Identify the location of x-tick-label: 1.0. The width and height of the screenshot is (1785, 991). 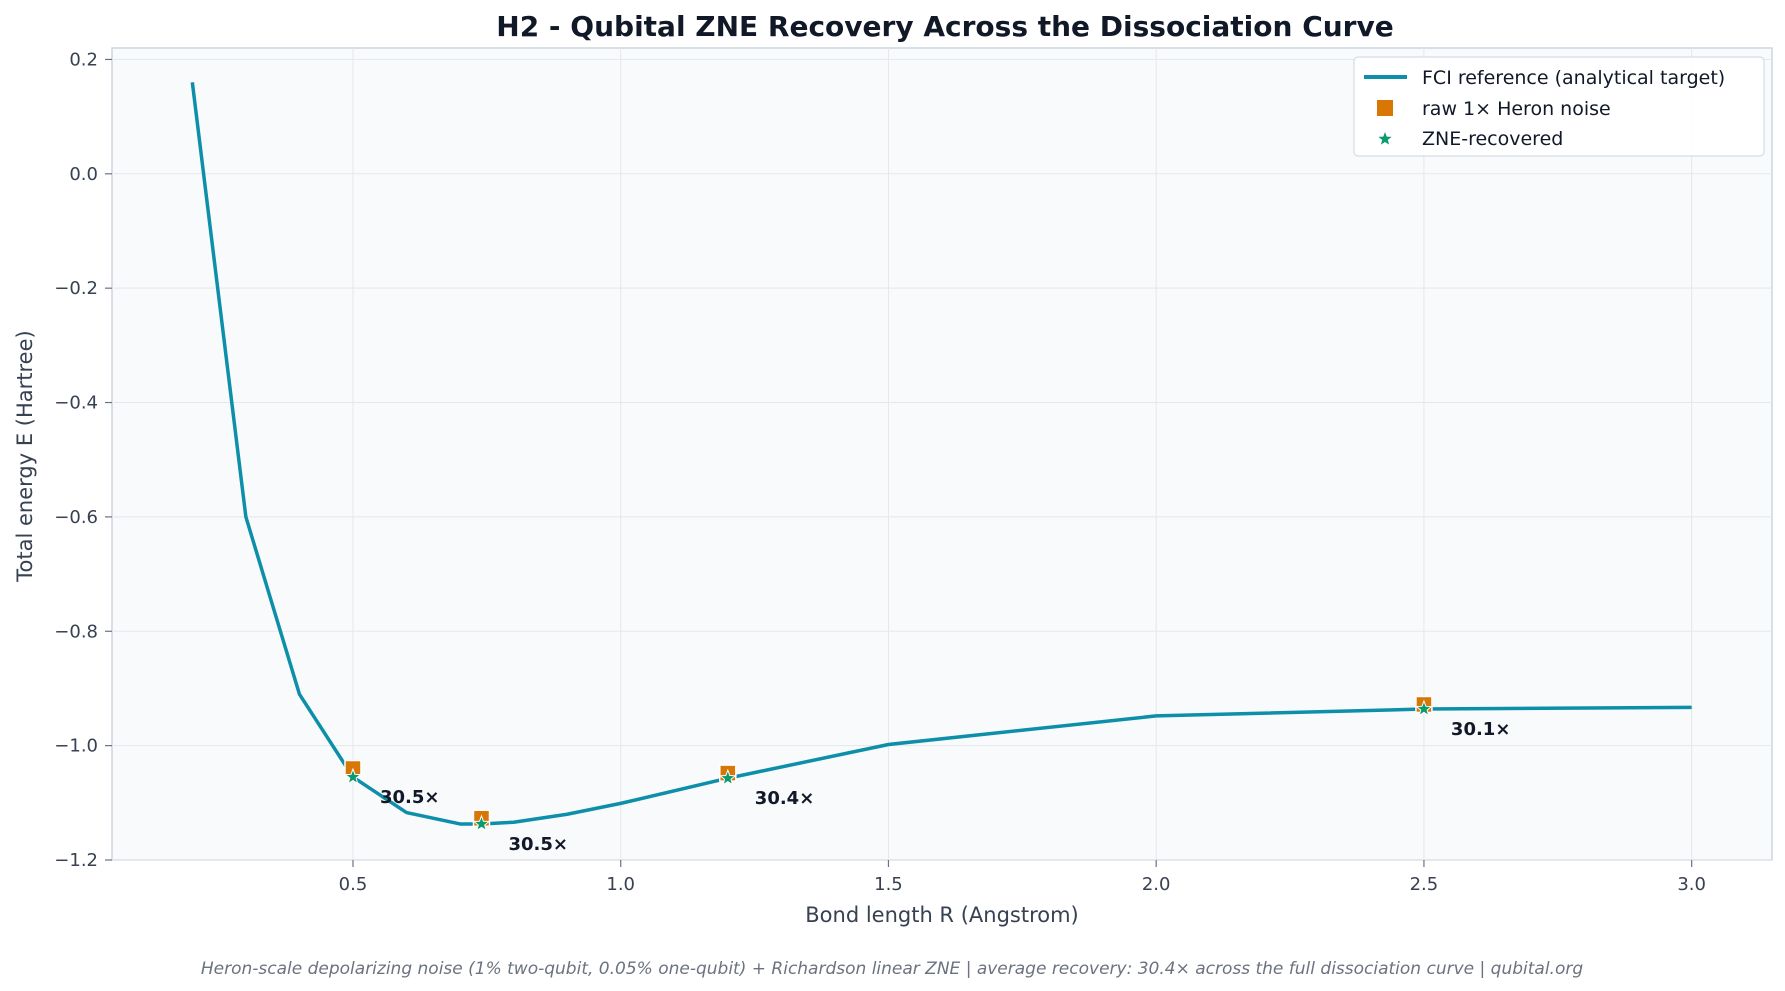
(620, 884).